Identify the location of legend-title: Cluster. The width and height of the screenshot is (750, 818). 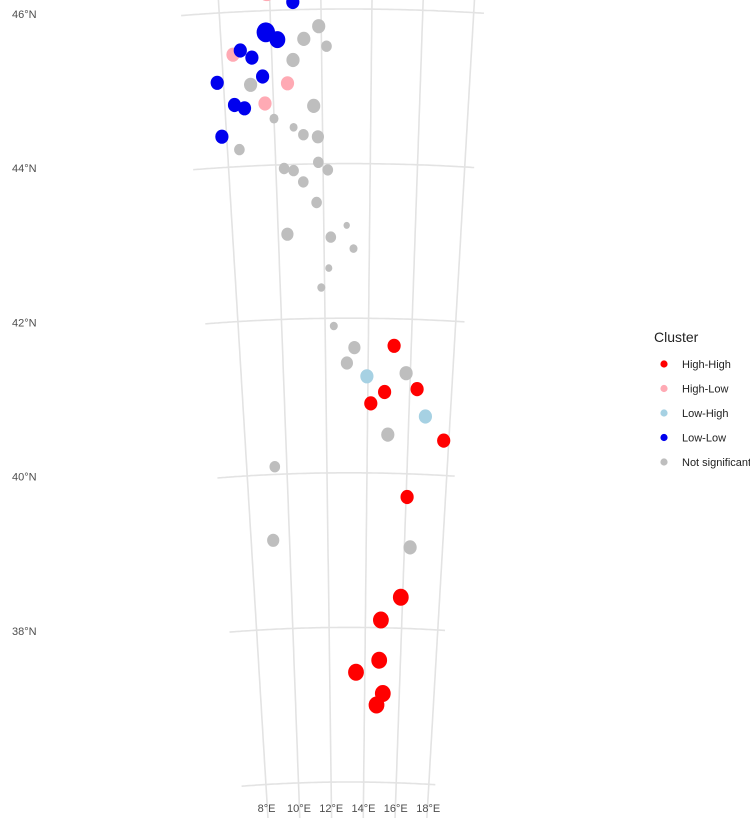
(676, 337).